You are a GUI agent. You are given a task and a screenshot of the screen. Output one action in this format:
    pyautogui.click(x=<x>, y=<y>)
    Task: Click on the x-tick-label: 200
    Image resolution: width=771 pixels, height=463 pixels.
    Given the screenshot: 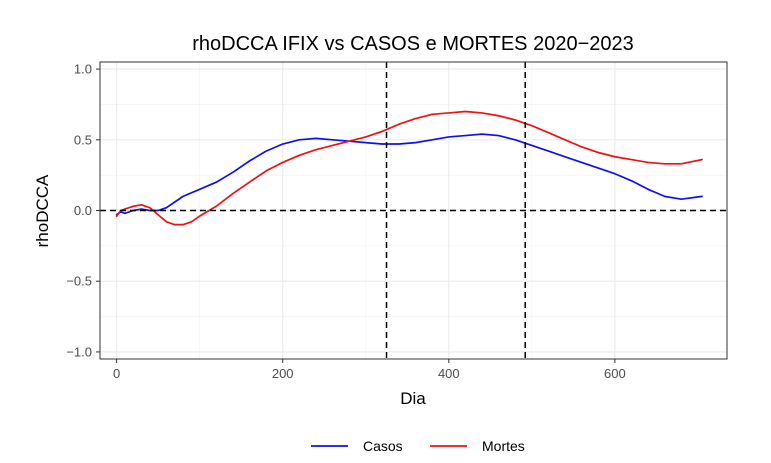 What is the action you would take?
    pyautogui.click(x=283, y=373)
    